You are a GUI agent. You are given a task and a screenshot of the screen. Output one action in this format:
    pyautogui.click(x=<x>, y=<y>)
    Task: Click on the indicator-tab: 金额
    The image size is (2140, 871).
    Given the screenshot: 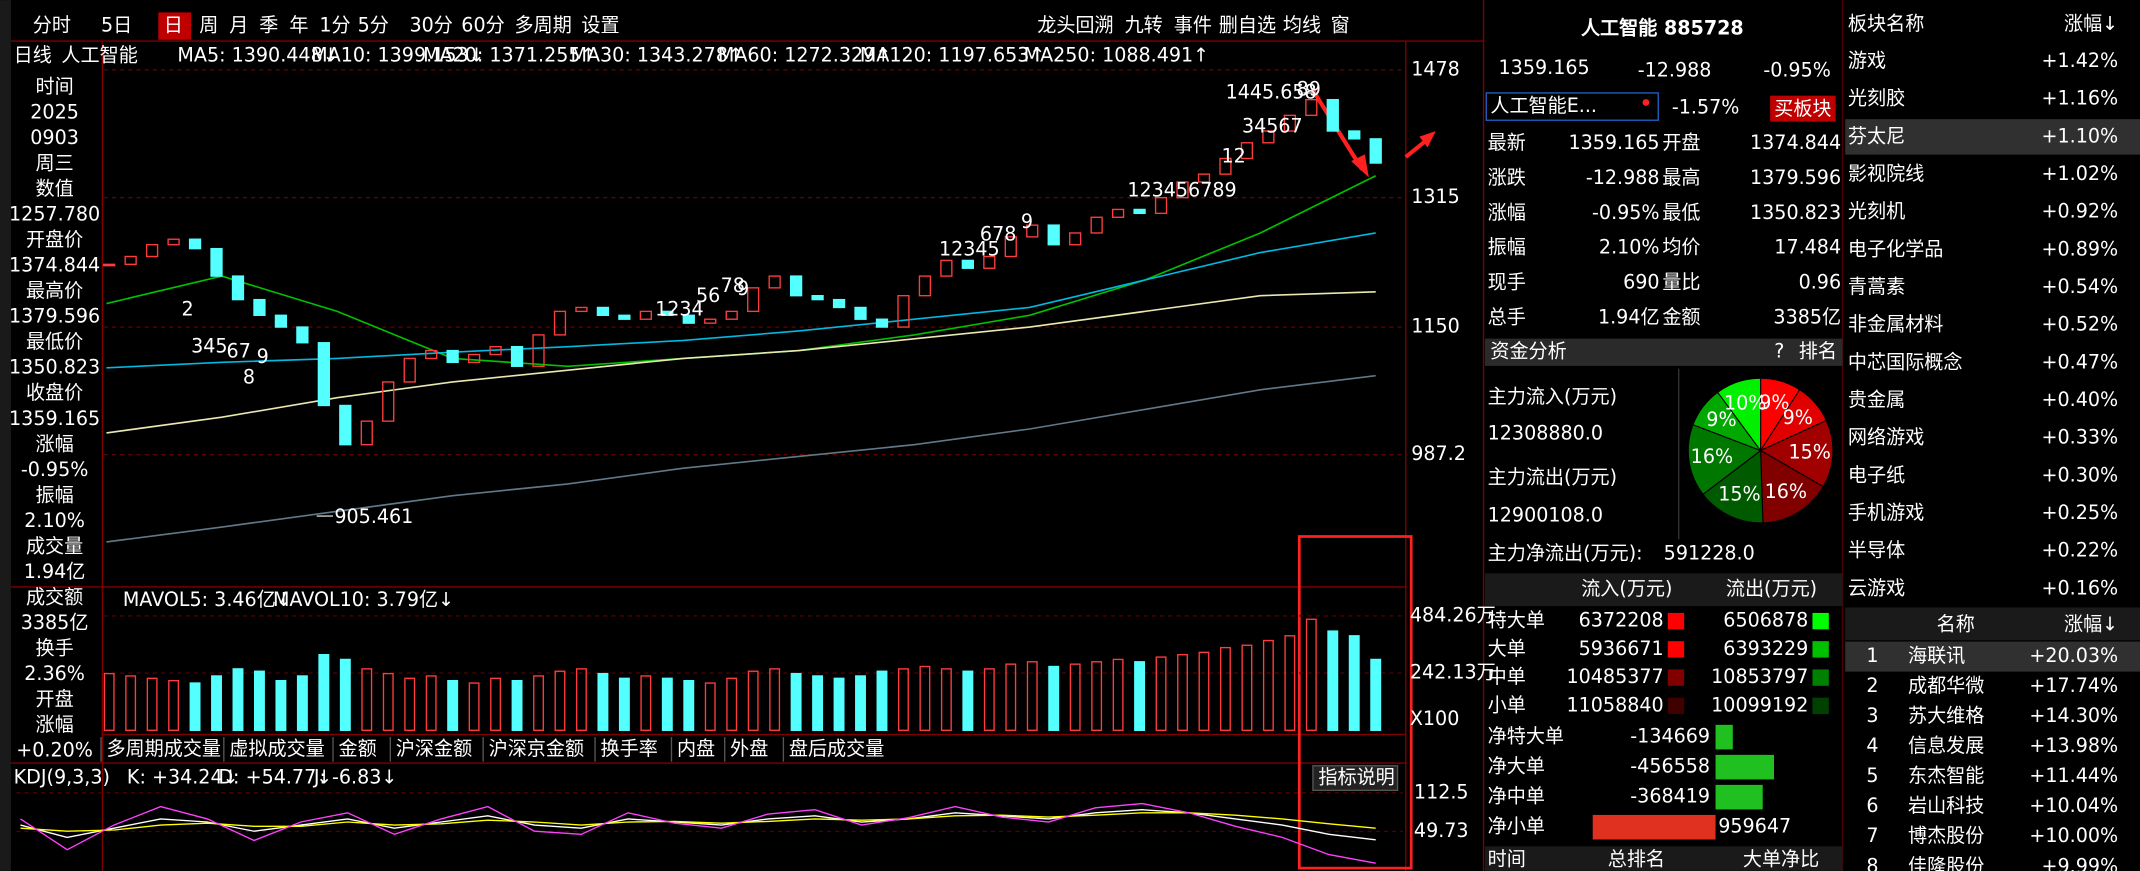 What is the action you would take?
    pyautogui.click(x=357, y=748)
    